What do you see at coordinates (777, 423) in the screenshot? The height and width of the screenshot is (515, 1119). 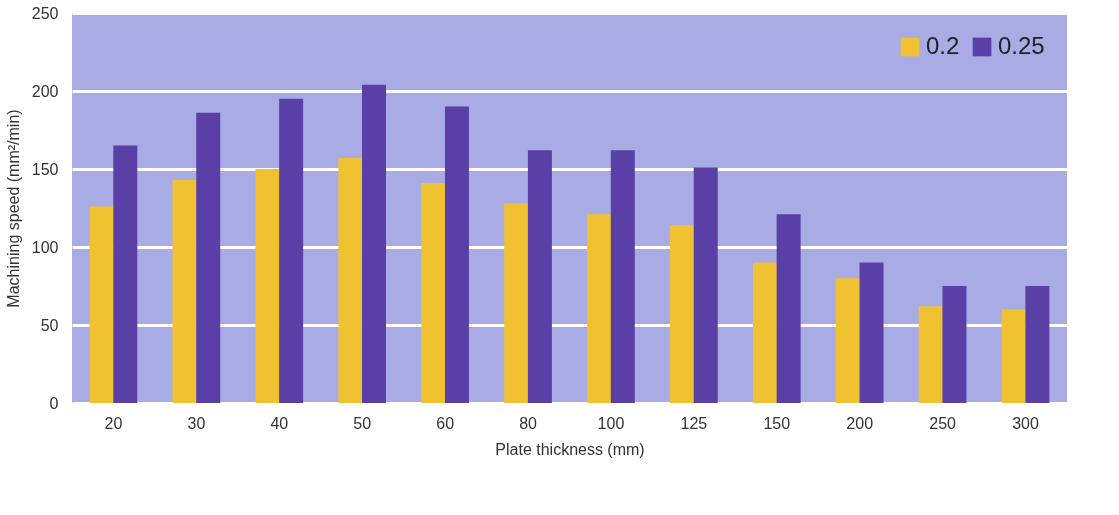 I see `x-tick-label: 150` at bounding box center [777, 423].